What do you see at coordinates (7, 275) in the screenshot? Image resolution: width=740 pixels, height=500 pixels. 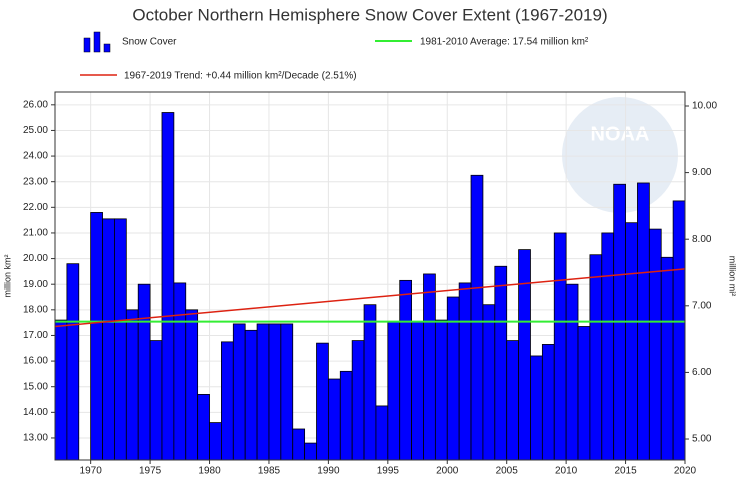 I see `y-axis-label: million km²` at bounding box center [7, 275].